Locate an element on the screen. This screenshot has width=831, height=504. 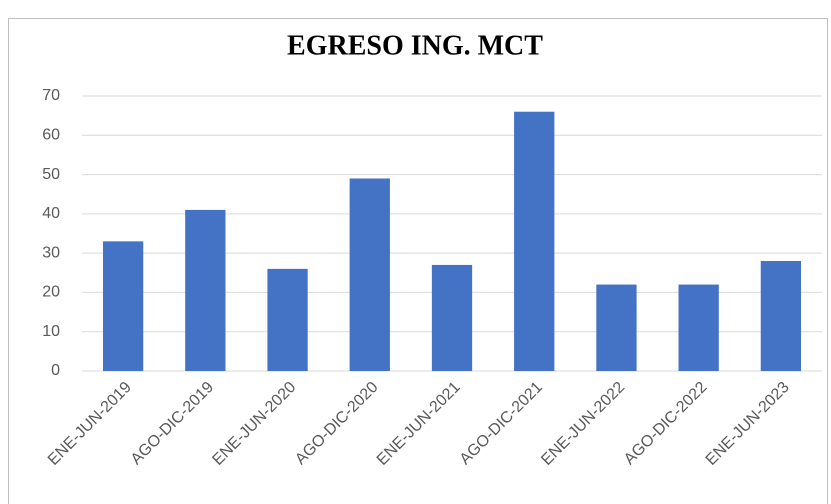
y-tick-label: 0 is located at coordinates (55, 370).